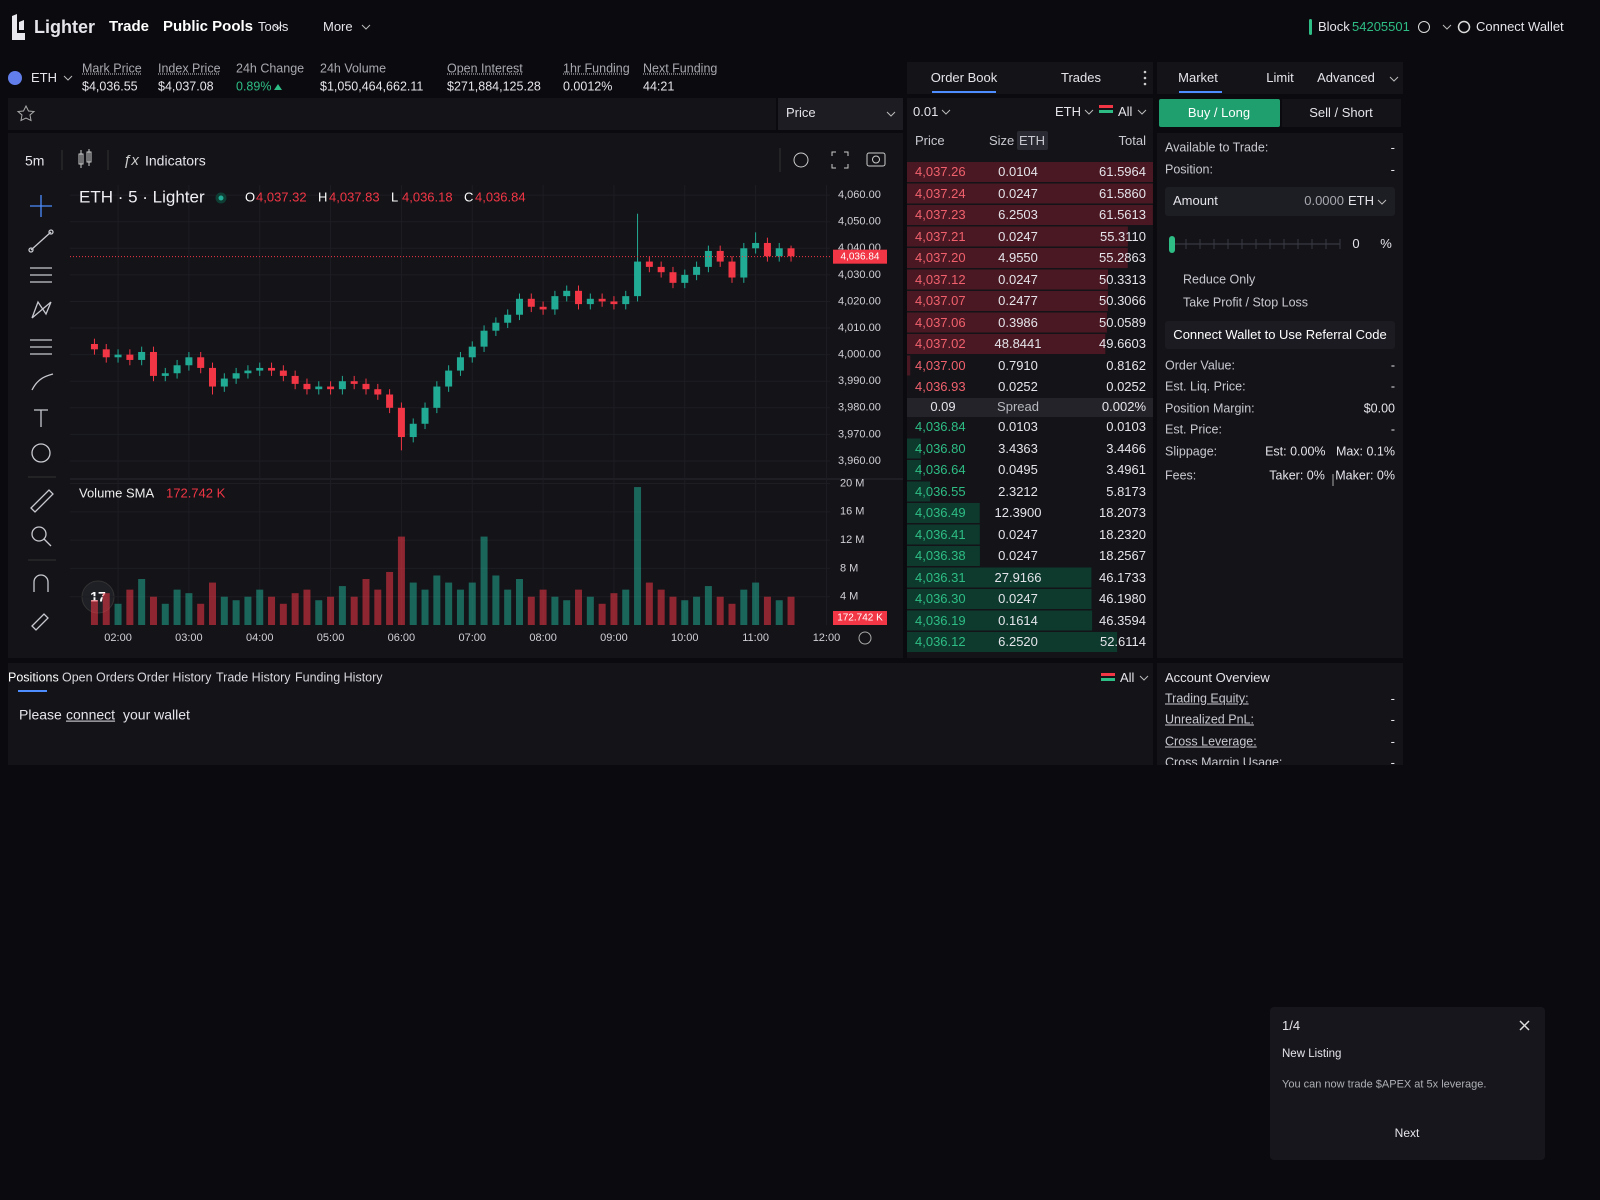 Image resolution: width=1600 pixels, height=1200 pixels. Describe the element at coordinates (926, 112) in the screenshot. I see `tick-size: 0.01` at that location.